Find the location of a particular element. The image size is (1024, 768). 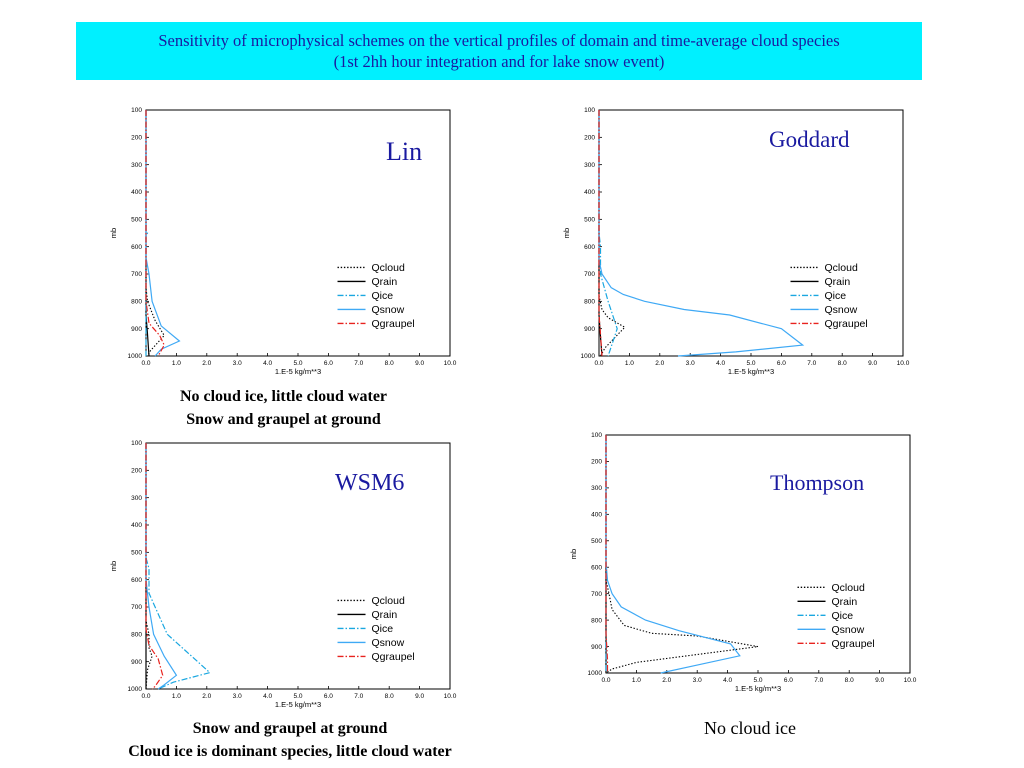

chart-lin-y-axis-label: mb is located at coordinates (113, 233).